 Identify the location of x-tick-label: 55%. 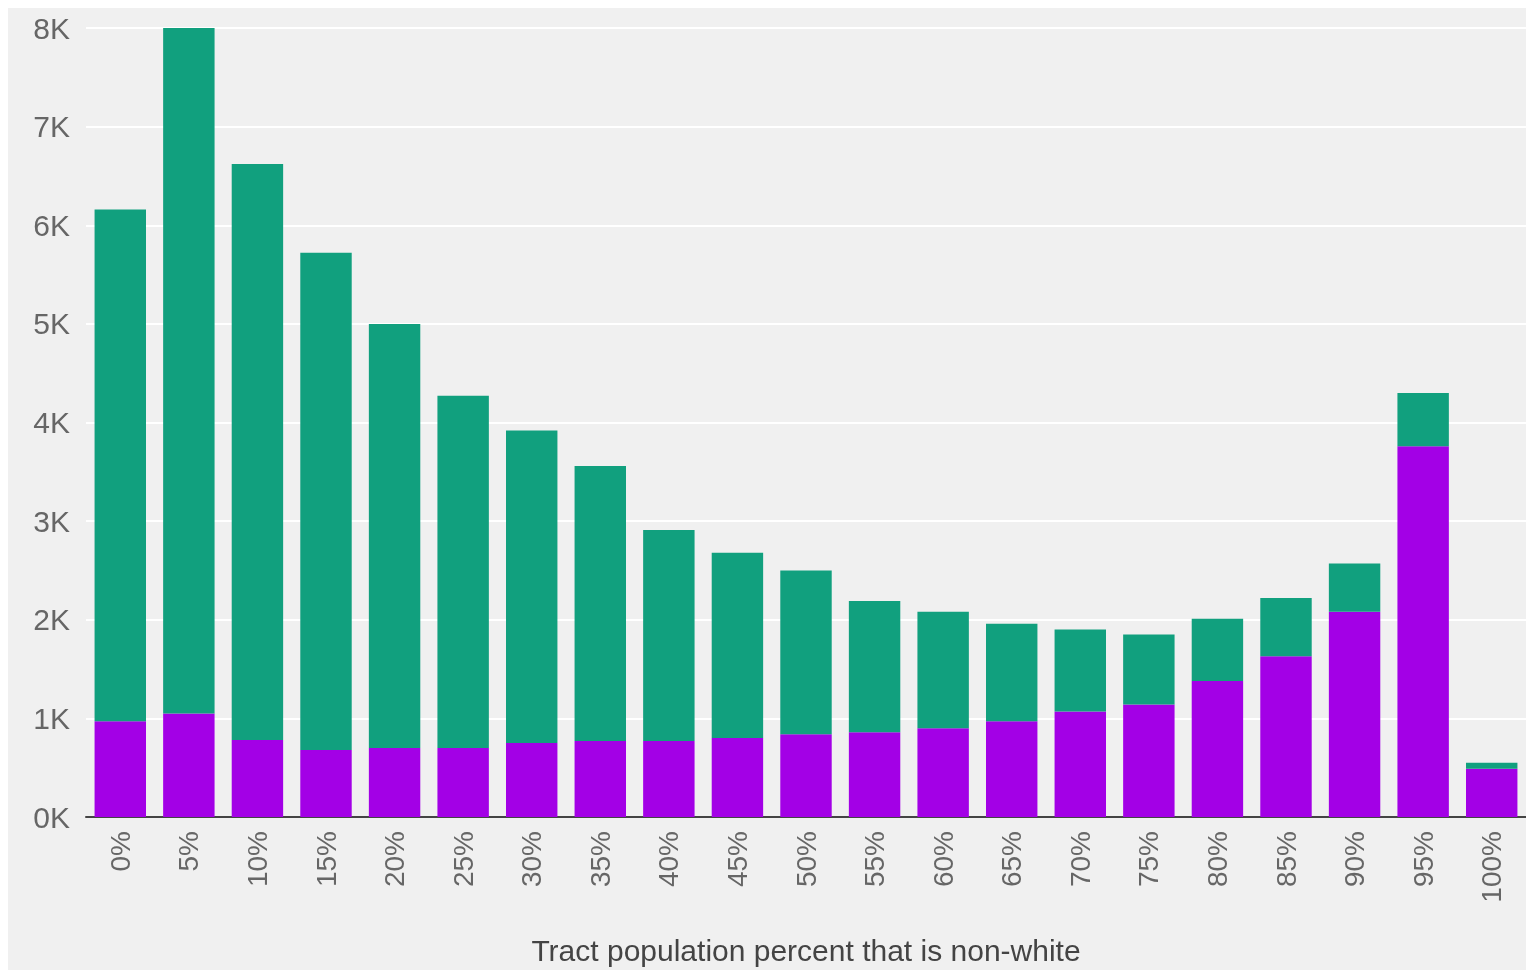
(875, 859).